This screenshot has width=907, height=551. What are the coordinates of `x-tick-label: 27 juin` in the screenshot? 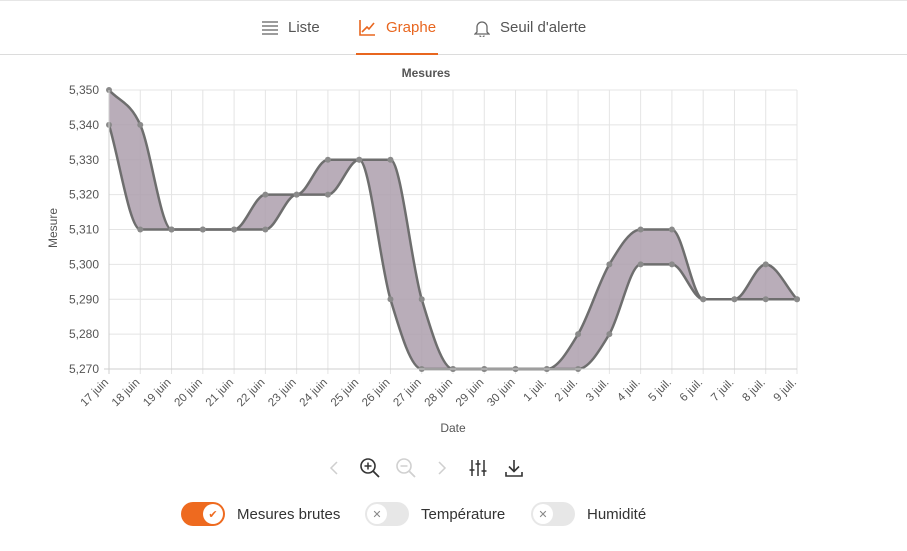 It's located at (407, 393).